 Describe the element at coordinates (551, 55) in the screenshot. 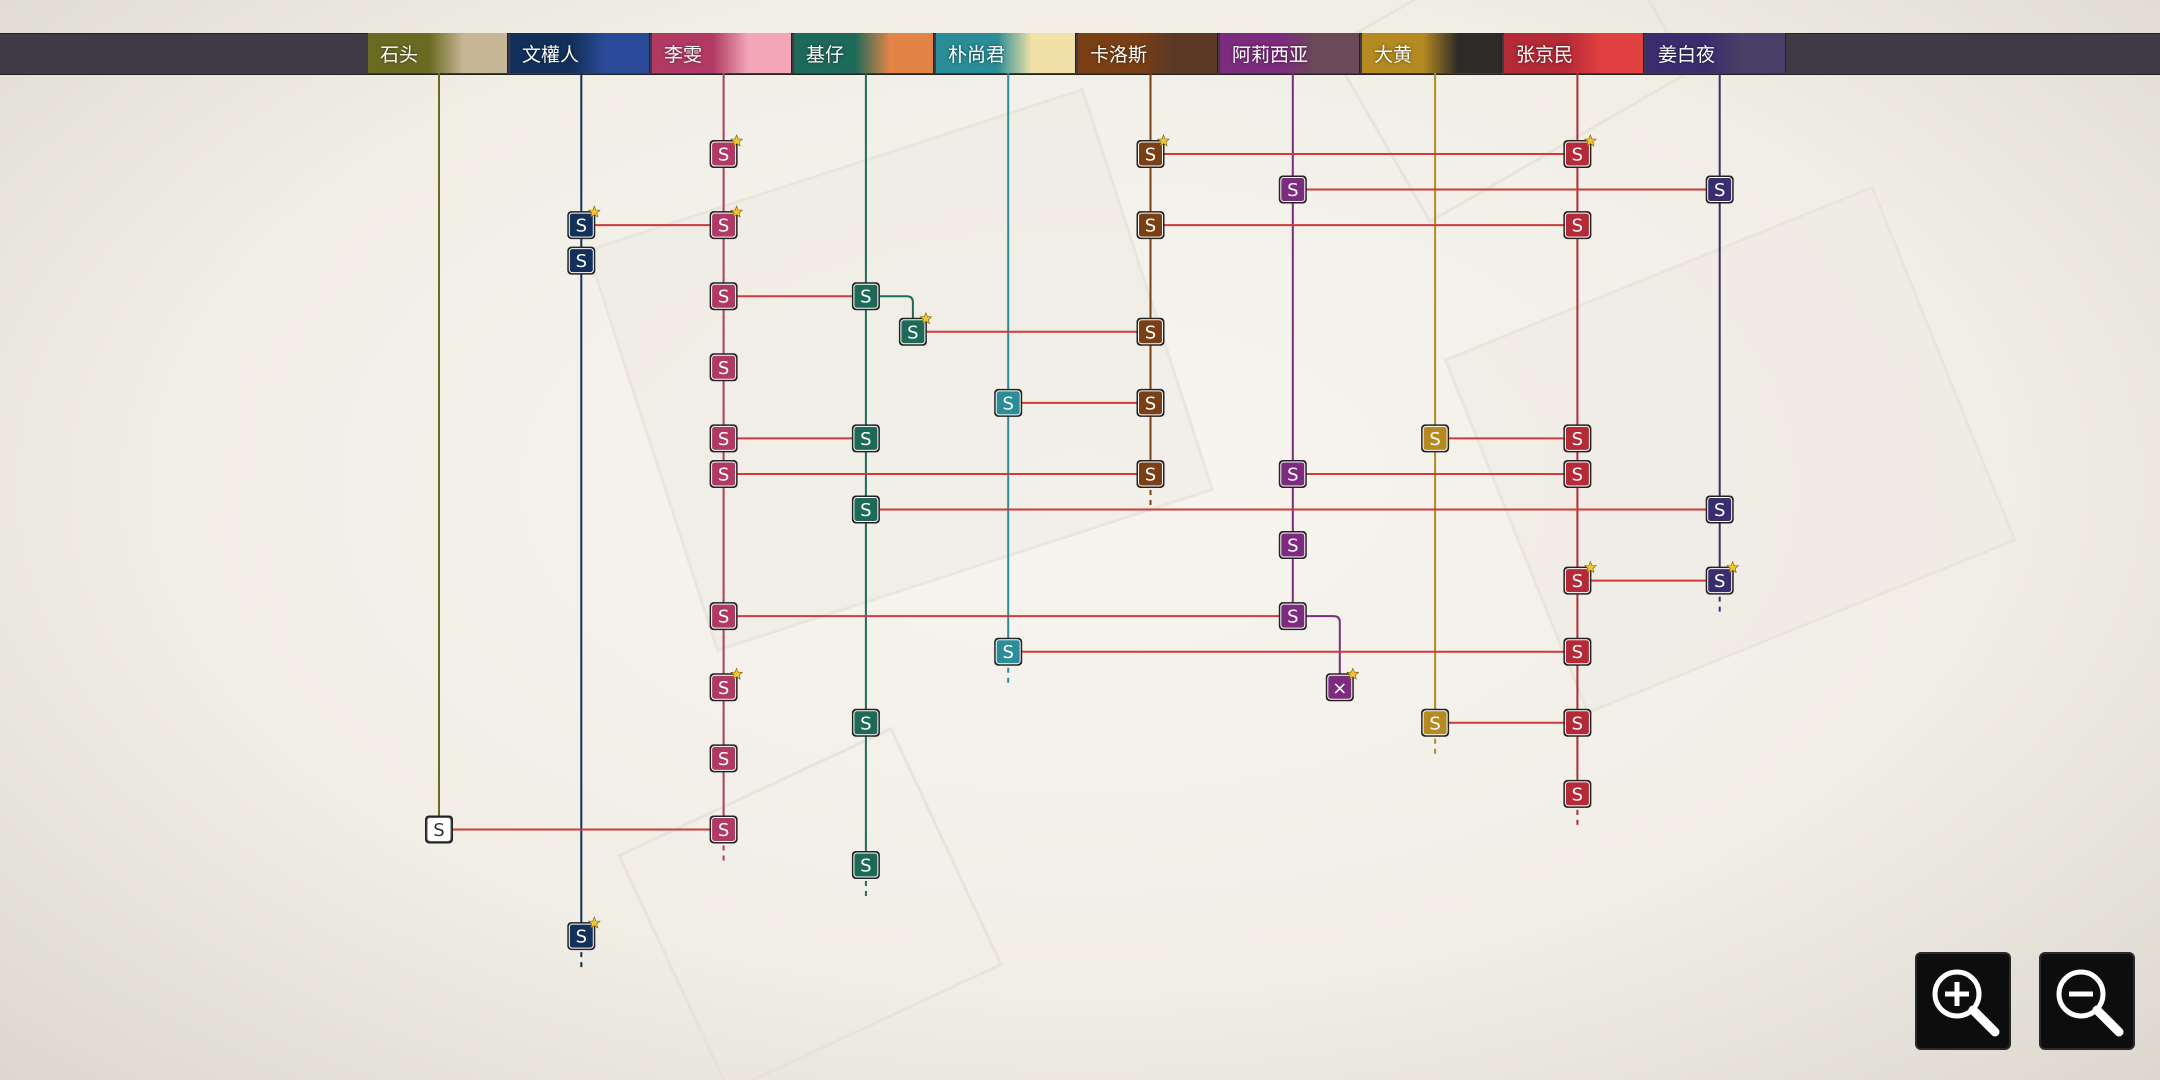

I see `character-name: 文權人` at that location.